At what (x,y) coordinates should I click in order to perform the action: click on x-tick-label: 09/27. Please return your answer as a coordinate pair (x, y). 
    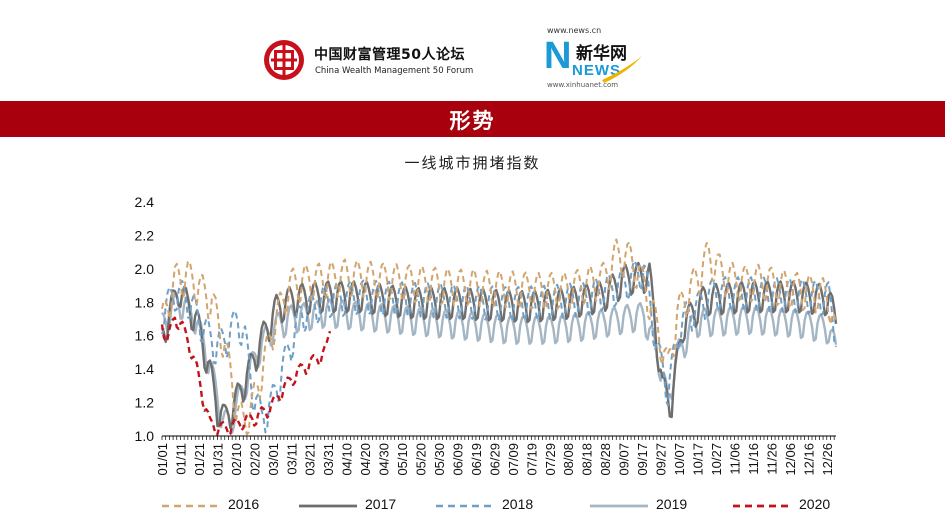
    Looking at the image, I should click on (661, 459).